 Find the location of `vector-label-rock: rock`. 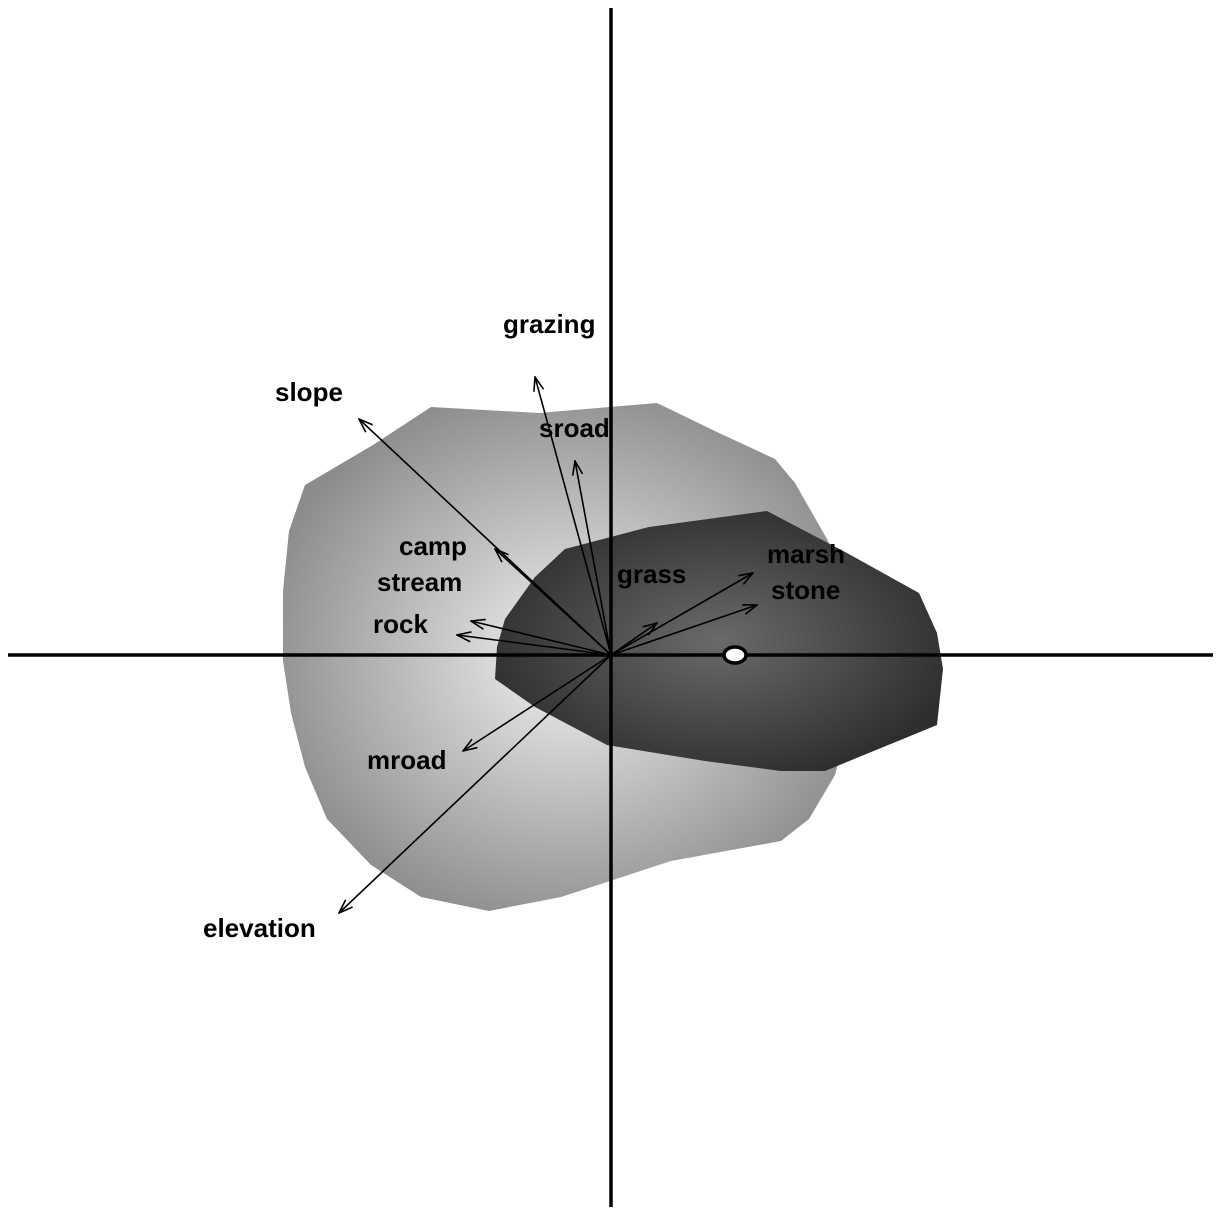

vector-label-rock: rock is located at coordinates (400, 624).